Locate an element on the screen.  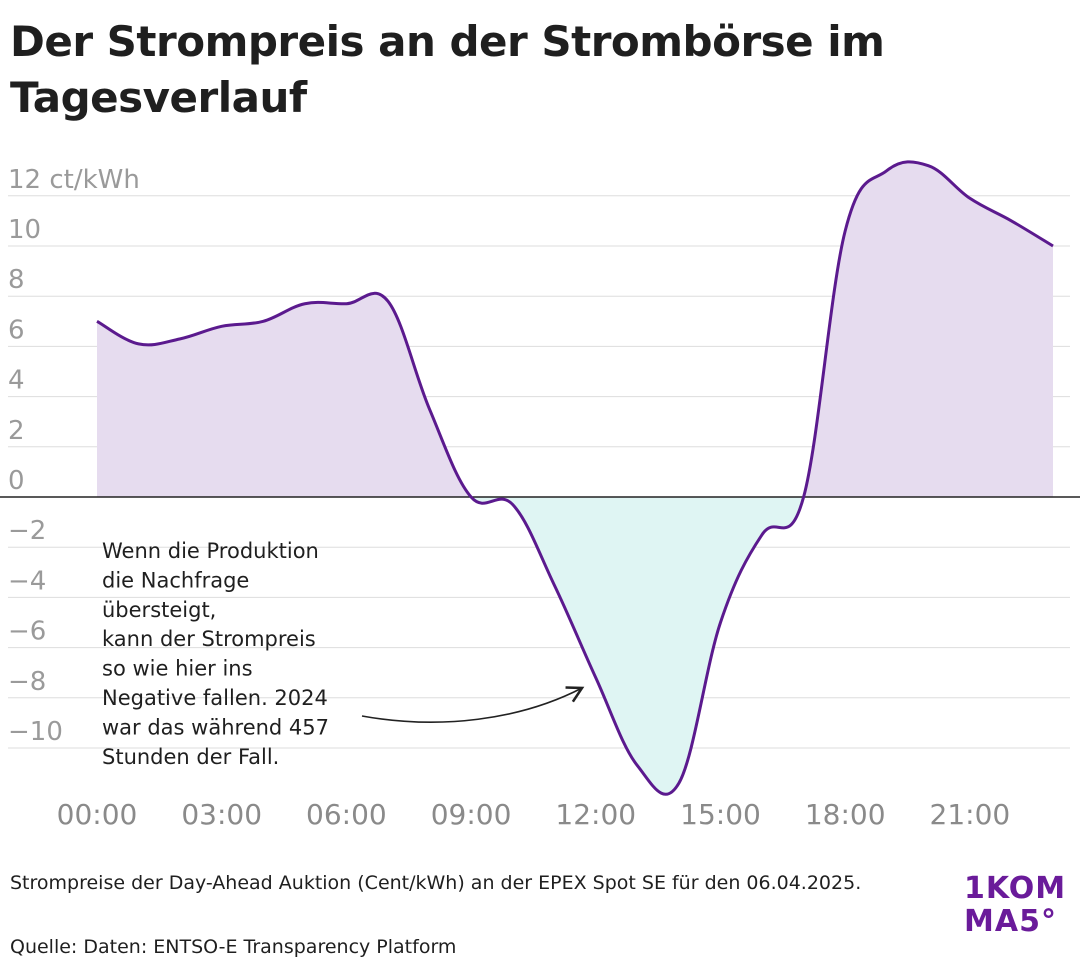
x-tick-label: 21:00 is located at coordinates (970, 814).